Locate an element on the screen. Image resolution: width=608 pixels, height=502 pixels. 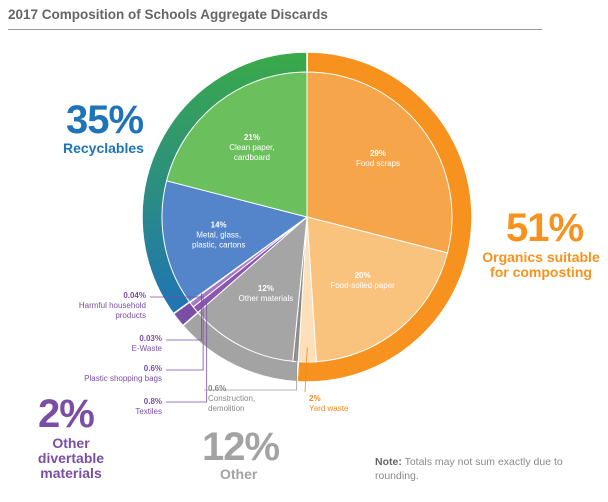
slice-text-food_scraps: 29% Food scraps is located at coordinates (378, 158).